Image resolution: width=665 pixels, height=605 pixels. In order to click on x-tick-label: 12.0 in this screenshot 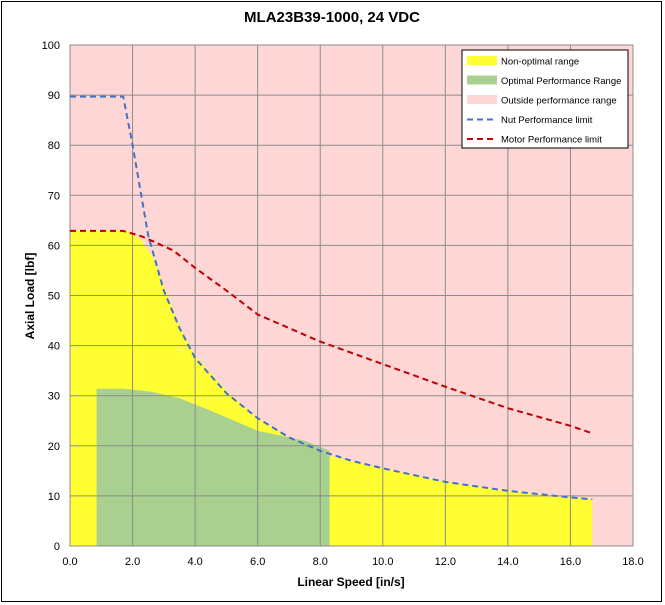, I will do `click(445, 562)`.